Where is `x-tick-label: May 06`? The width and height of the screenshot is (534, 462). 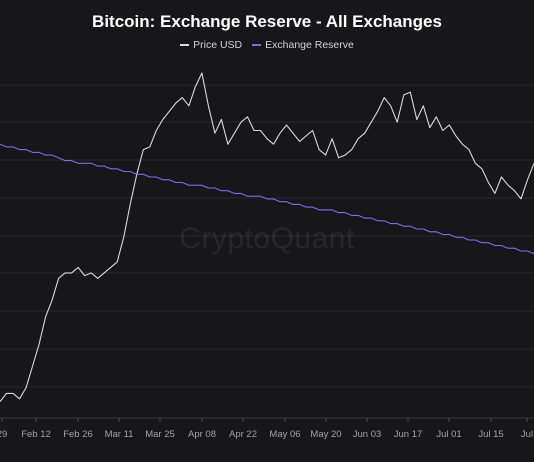
x-tick-label: May 06 is located at coordinates (284, 434).